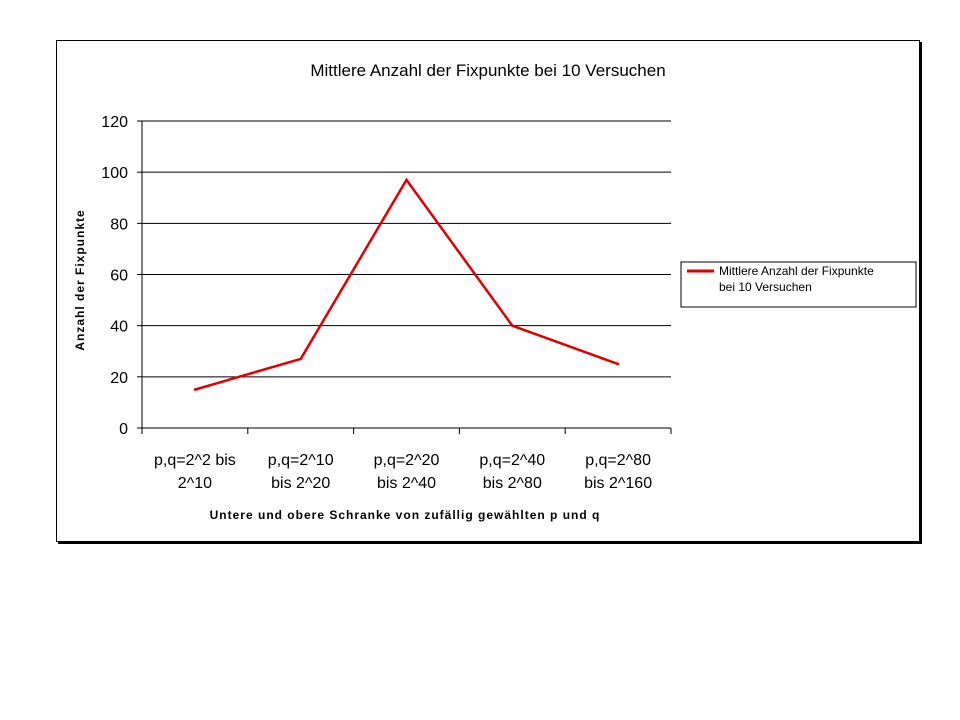  I want to click on y-axis-label: Anzahl der Fixpunkte, so click(80, 279).